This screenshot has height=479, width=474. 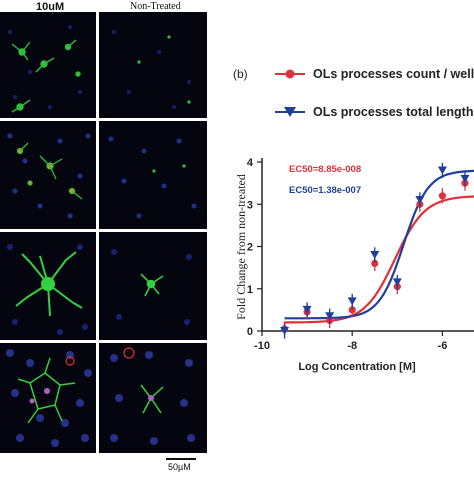 I want to click on panel-b-label: (b), so click(x=240, y=74).